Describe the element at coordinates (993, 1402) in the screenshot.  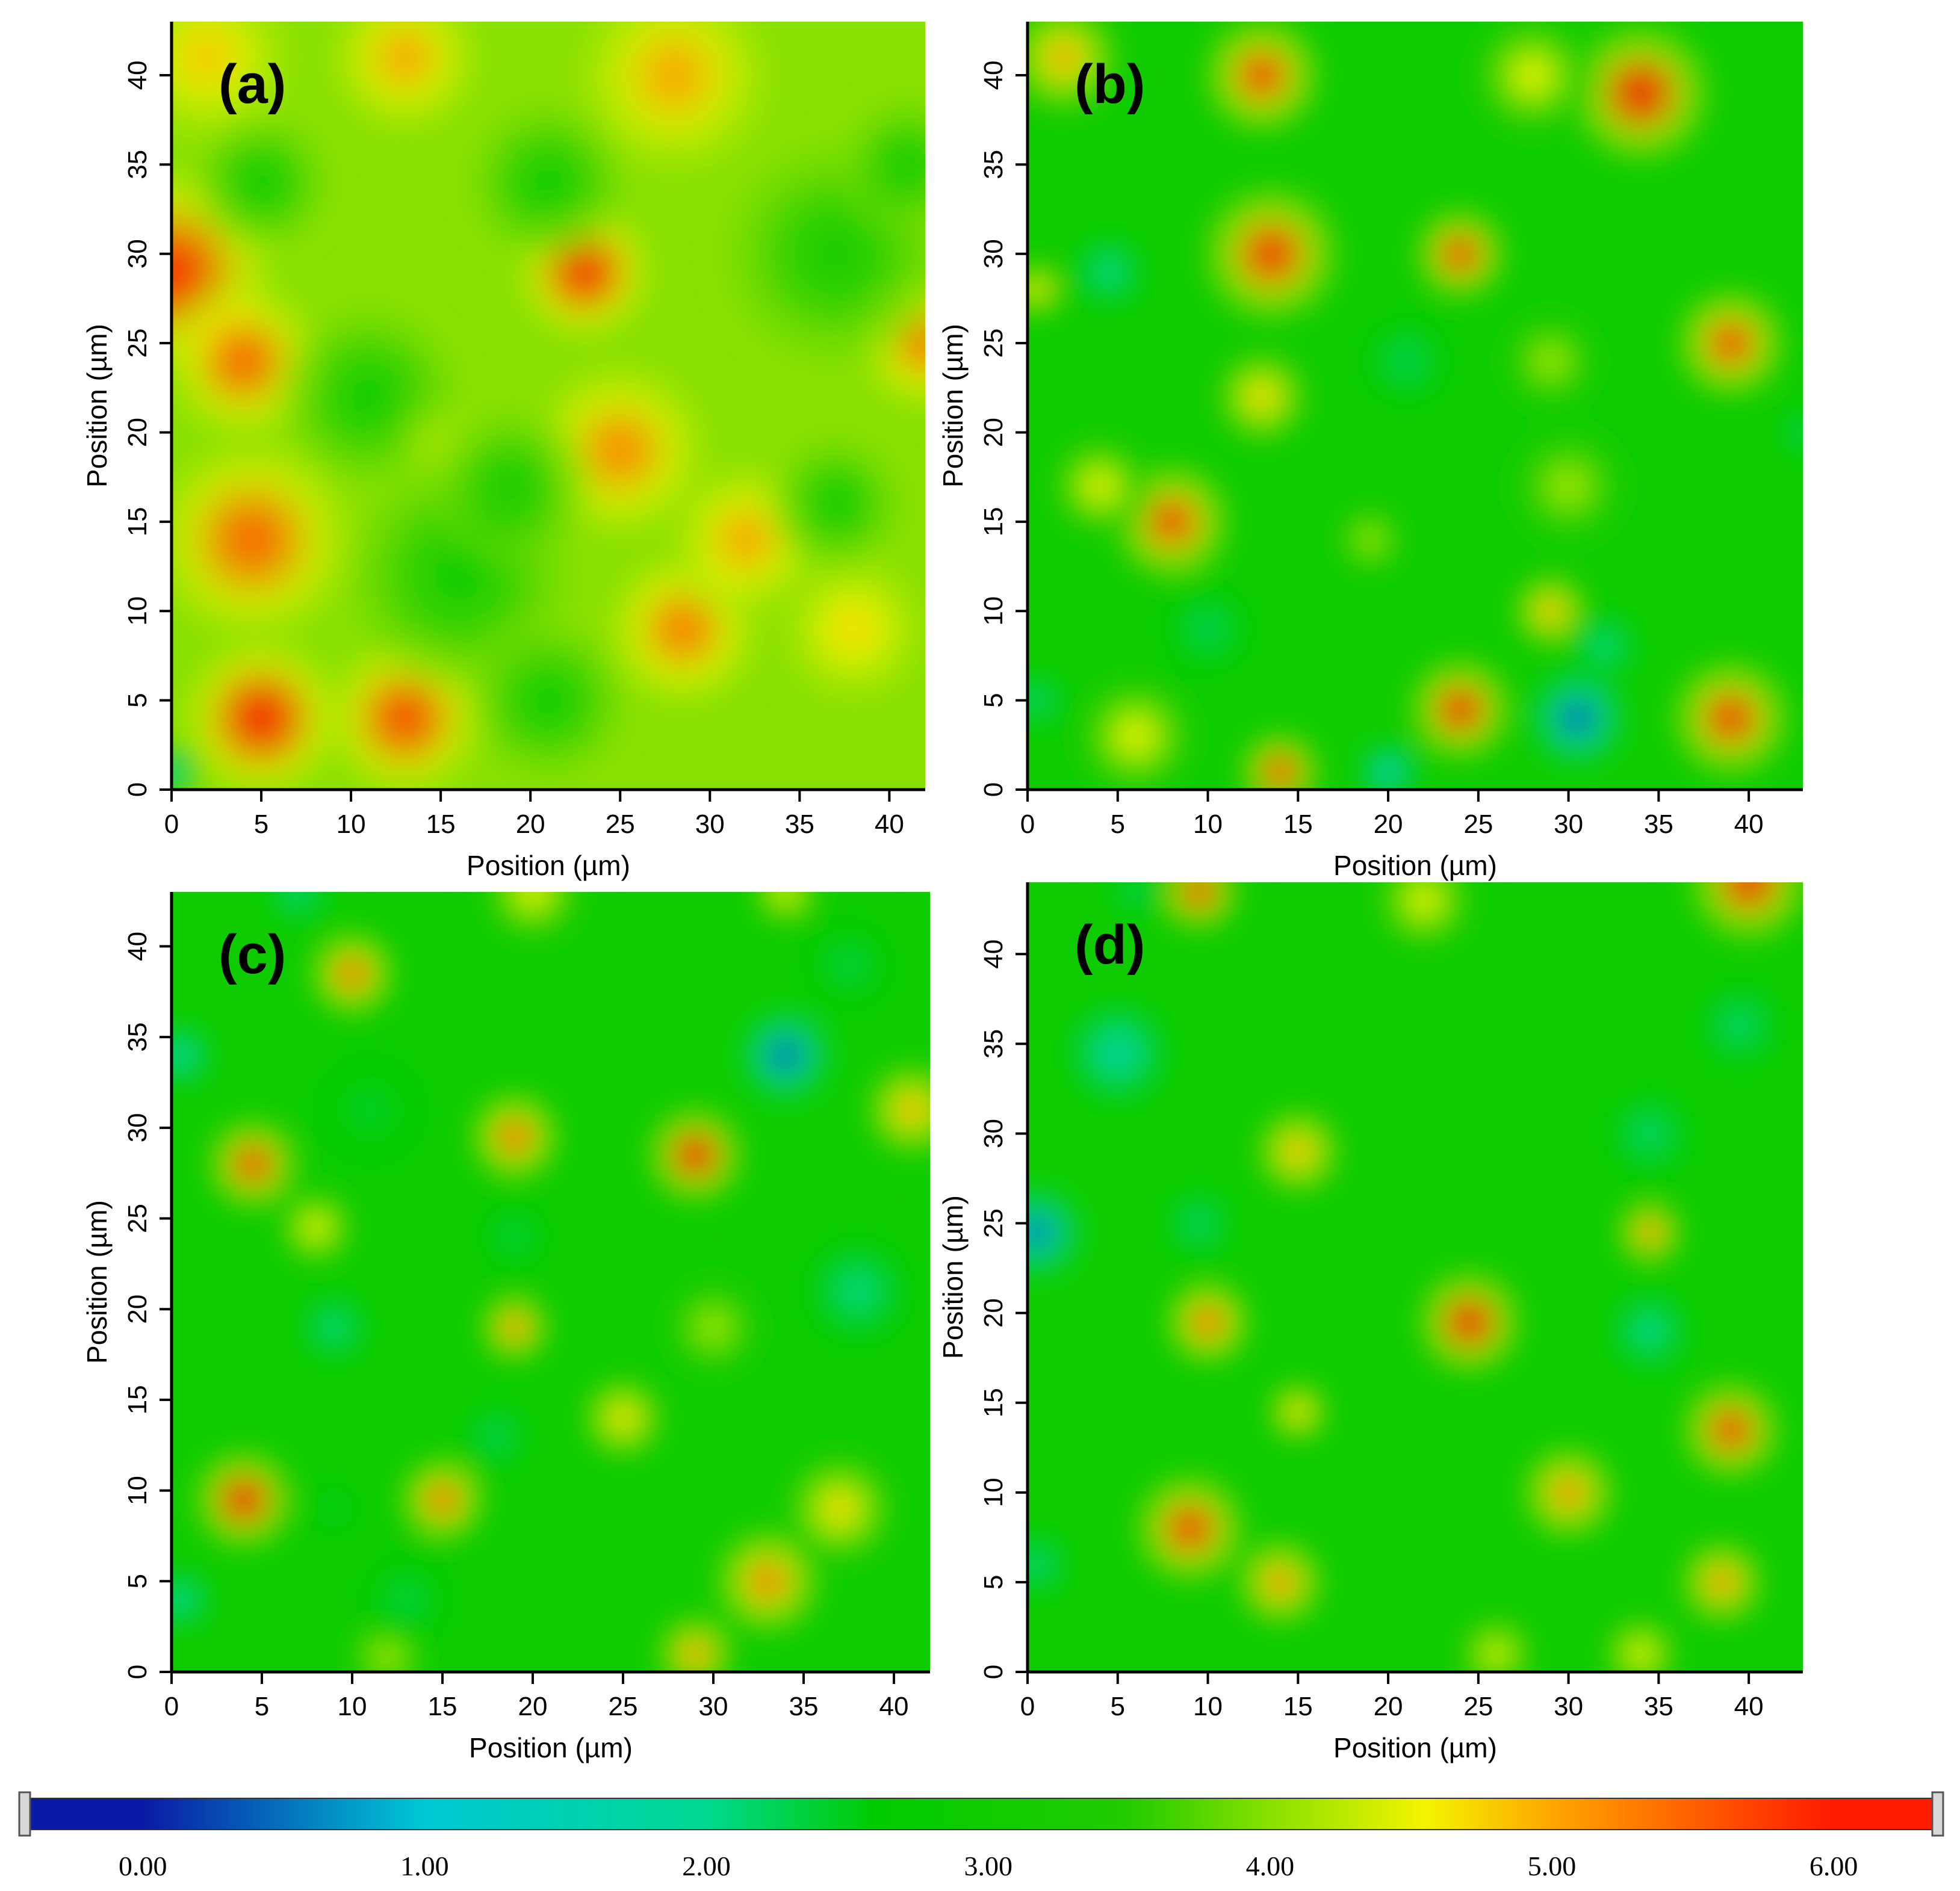
I see `y-tick-label: 15` at that location.